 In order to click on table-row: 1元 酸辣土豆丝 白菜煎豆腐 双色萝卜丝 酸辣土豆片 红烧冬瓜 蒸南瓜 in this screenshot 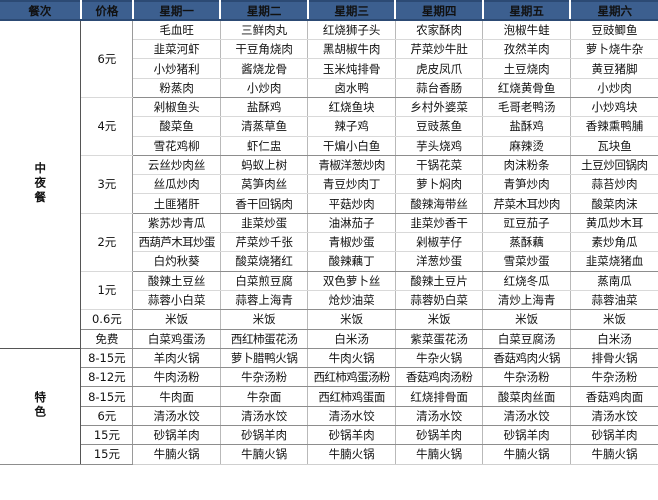, I will do `click(329, 291)`.